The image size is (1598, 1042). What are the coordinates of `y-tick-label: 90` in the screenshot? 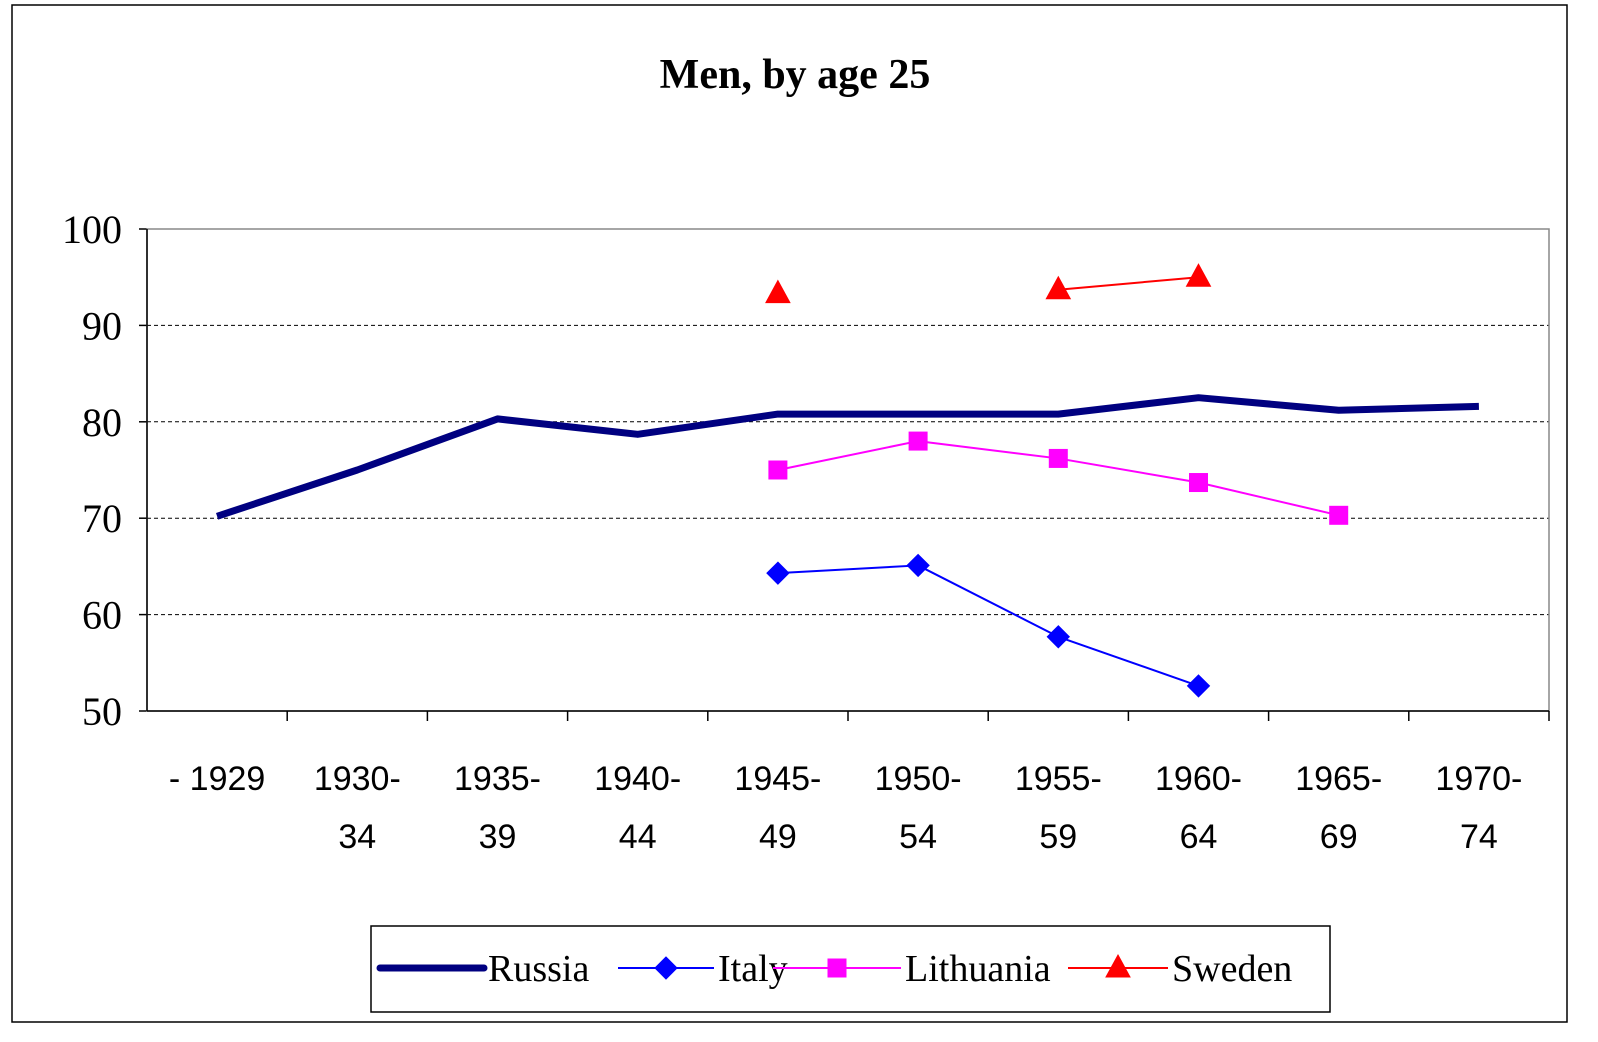 It's located at (102, 325).